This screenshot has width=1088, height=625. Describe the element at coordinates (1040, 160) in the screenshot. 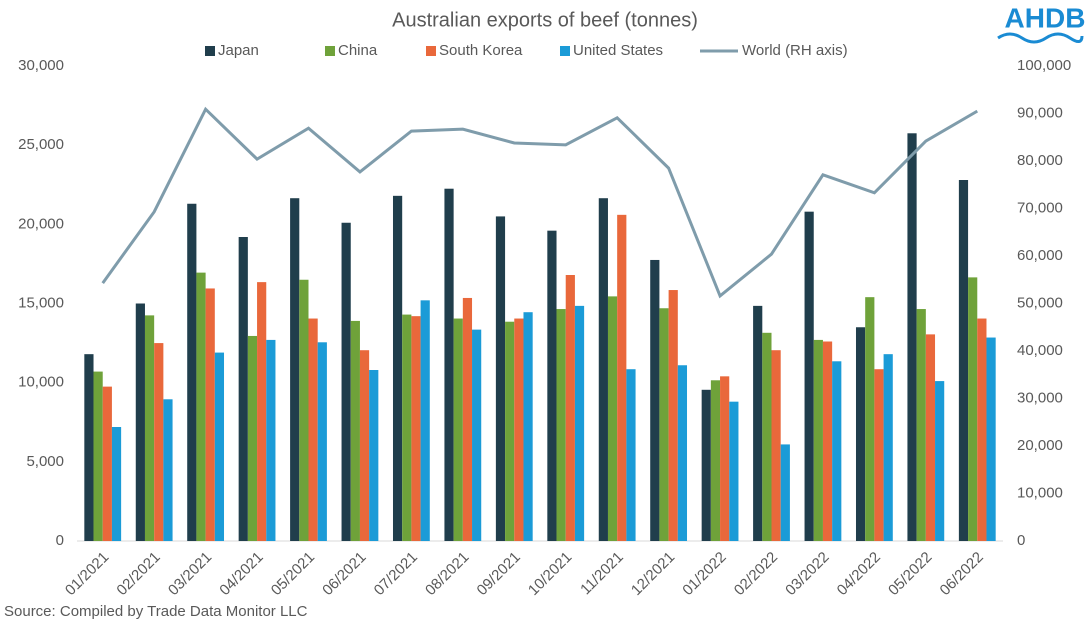

I see `y2-tick-label: 80,000` at that location.